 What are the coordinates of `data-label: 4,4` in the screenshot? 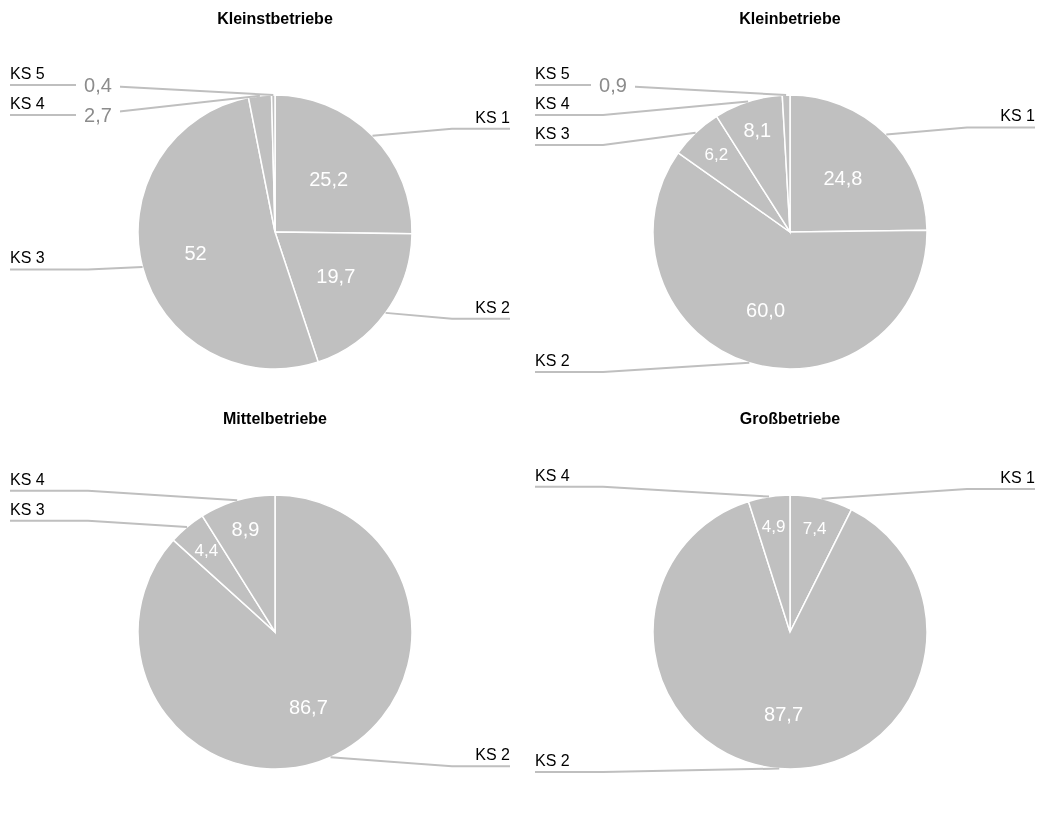 It's located at (206, 550).